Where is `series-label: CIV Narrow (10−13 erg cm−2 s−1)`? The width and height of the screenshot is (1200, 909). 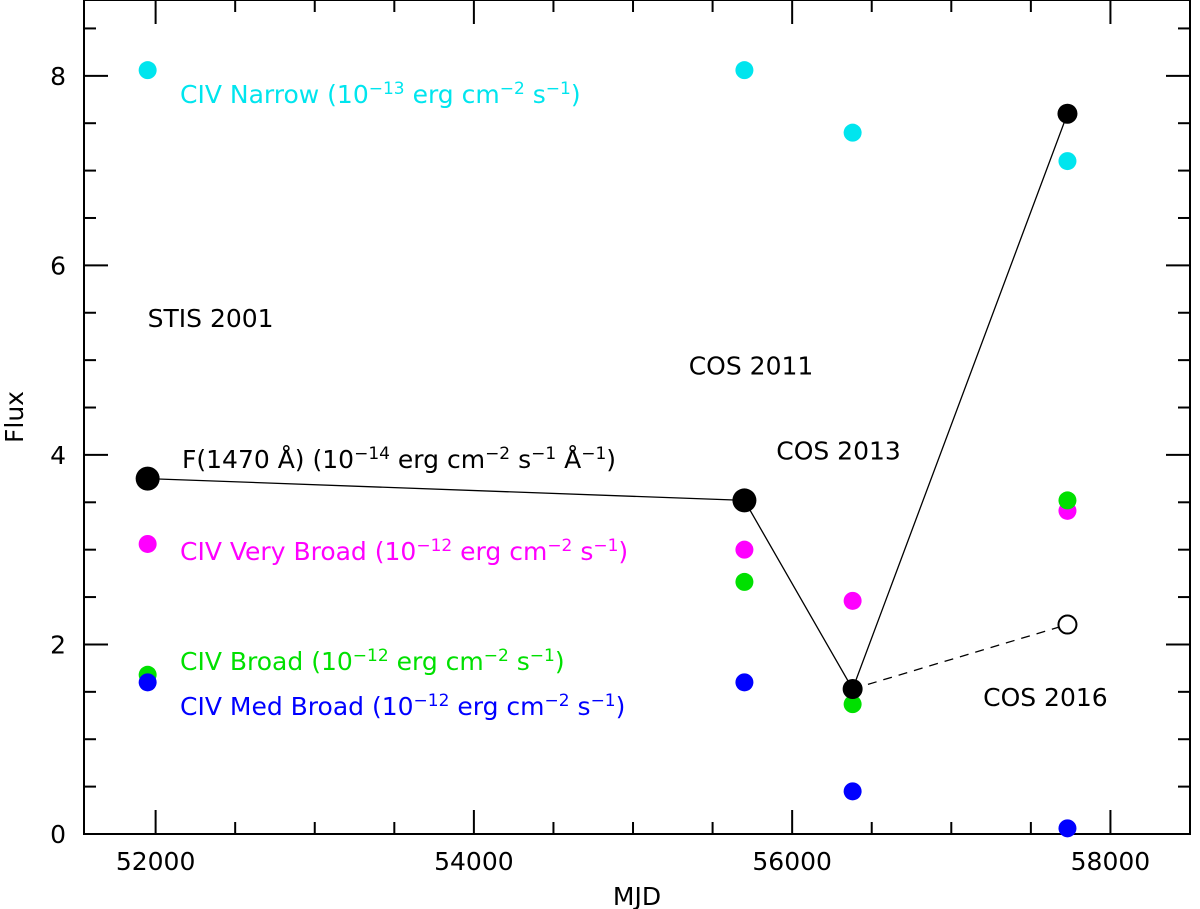
series-label: CIV Narrow (10−13 erg cm−2 s−1) is located at coordinates (380, 94).